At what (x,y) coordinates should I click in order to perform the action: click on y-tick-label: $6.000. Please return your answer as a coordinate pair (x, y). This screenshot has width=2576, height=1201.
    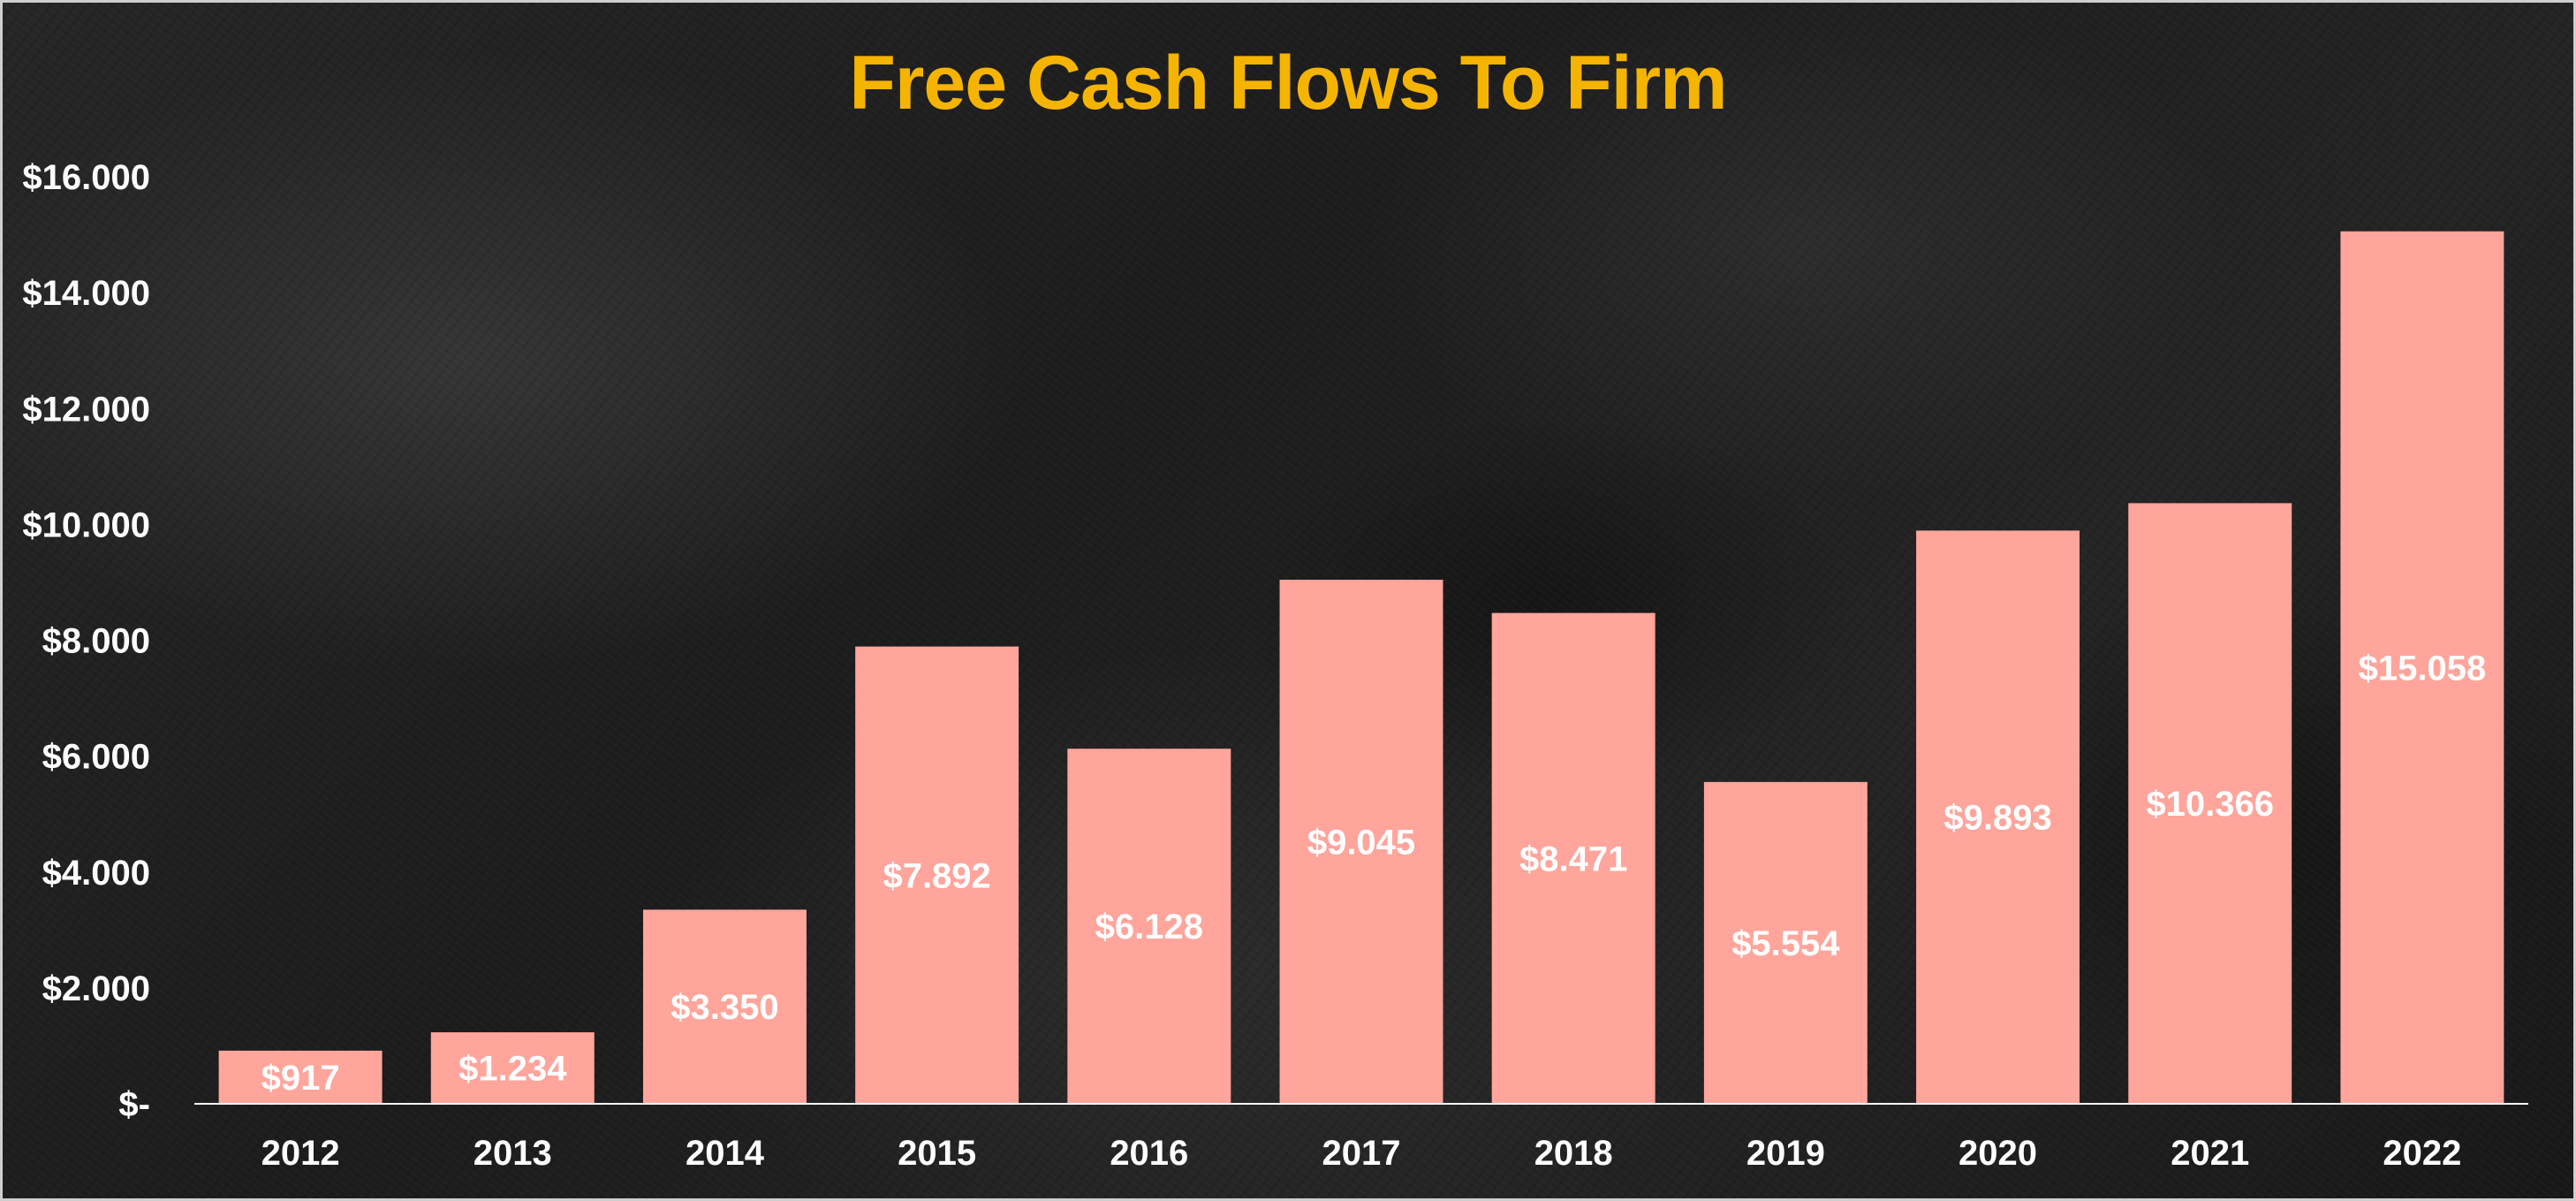
    Looking at the image, I should click on (96, 757).